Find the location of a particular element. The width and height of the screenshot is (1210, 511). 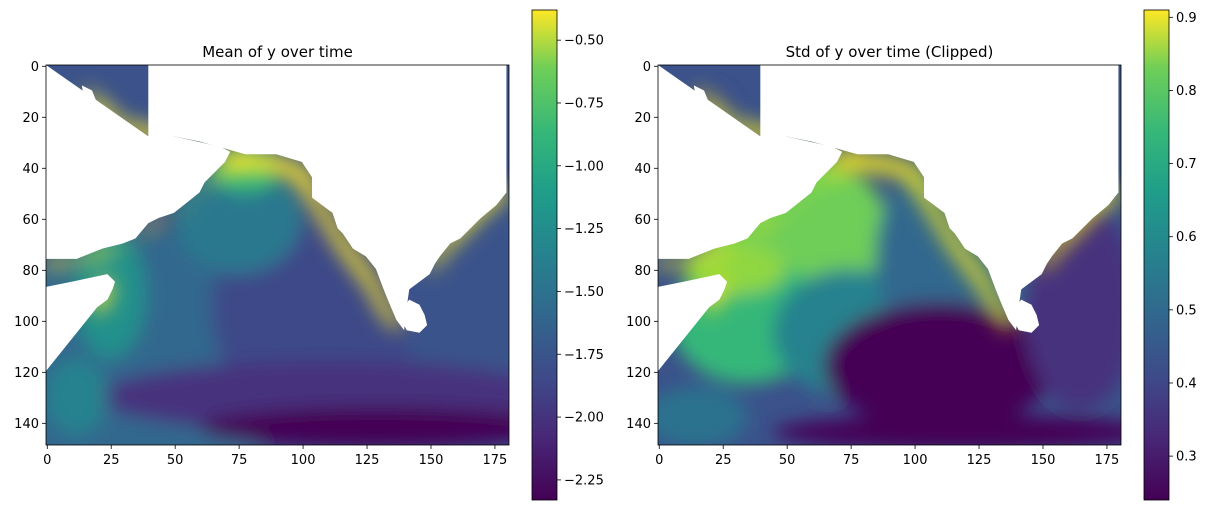

colorbar: 0.9 0.8 0.7 0.6 0.5 0.4 0.3 is located at coordinates (1170, 255).